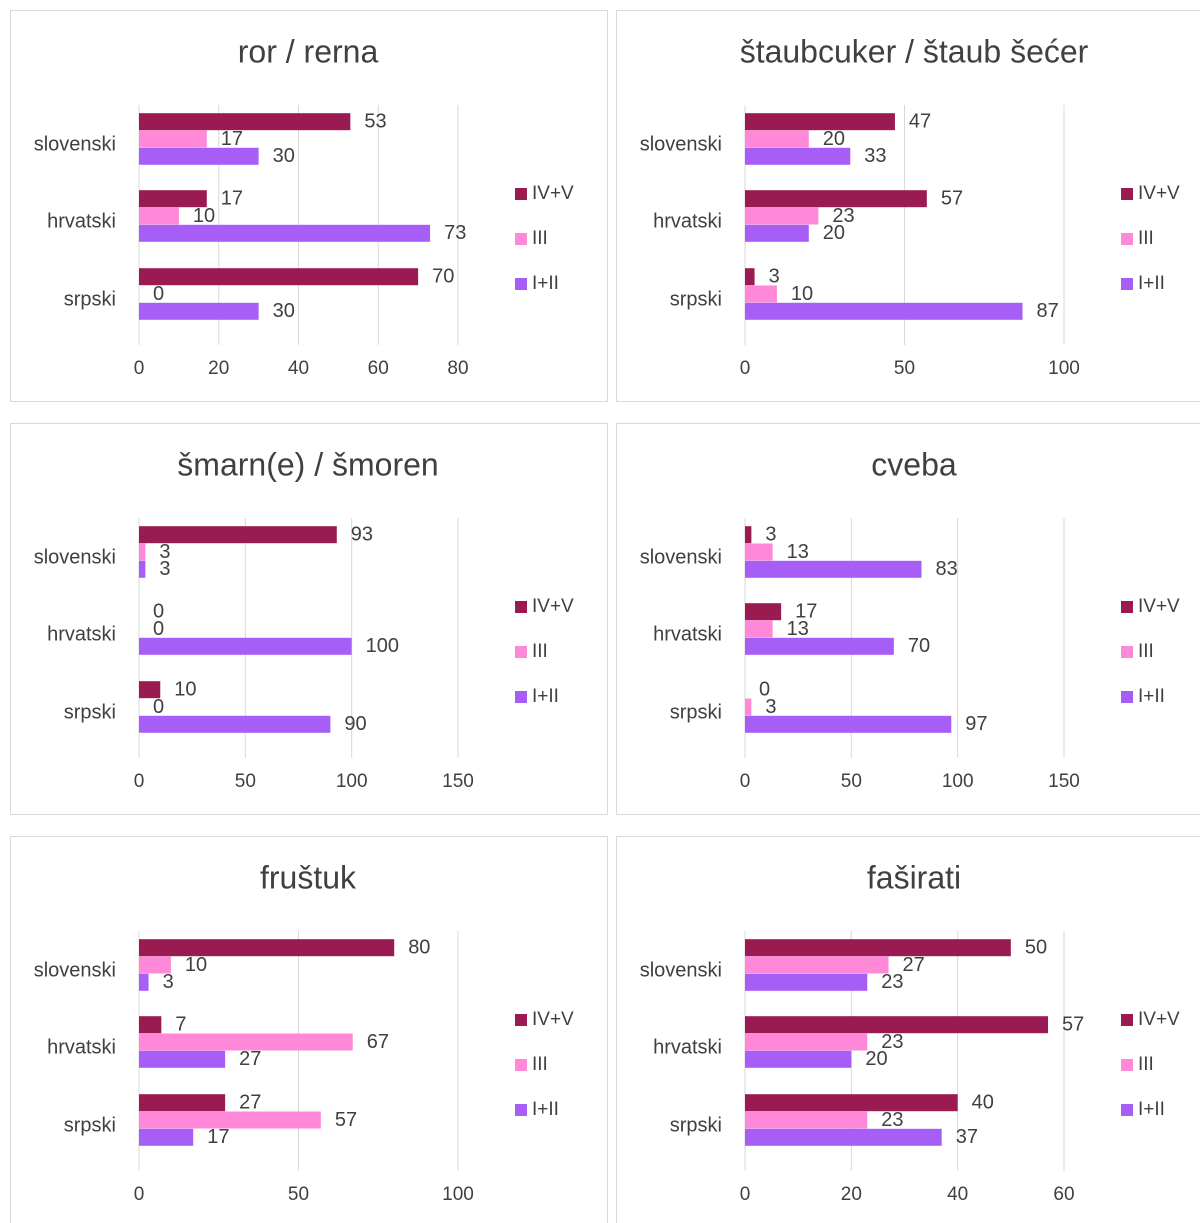 This screenshot has height=1223, width=1200. Describe the element at coordinates (355, 724) in the screenshot. I see `value-label: 90` at that location.